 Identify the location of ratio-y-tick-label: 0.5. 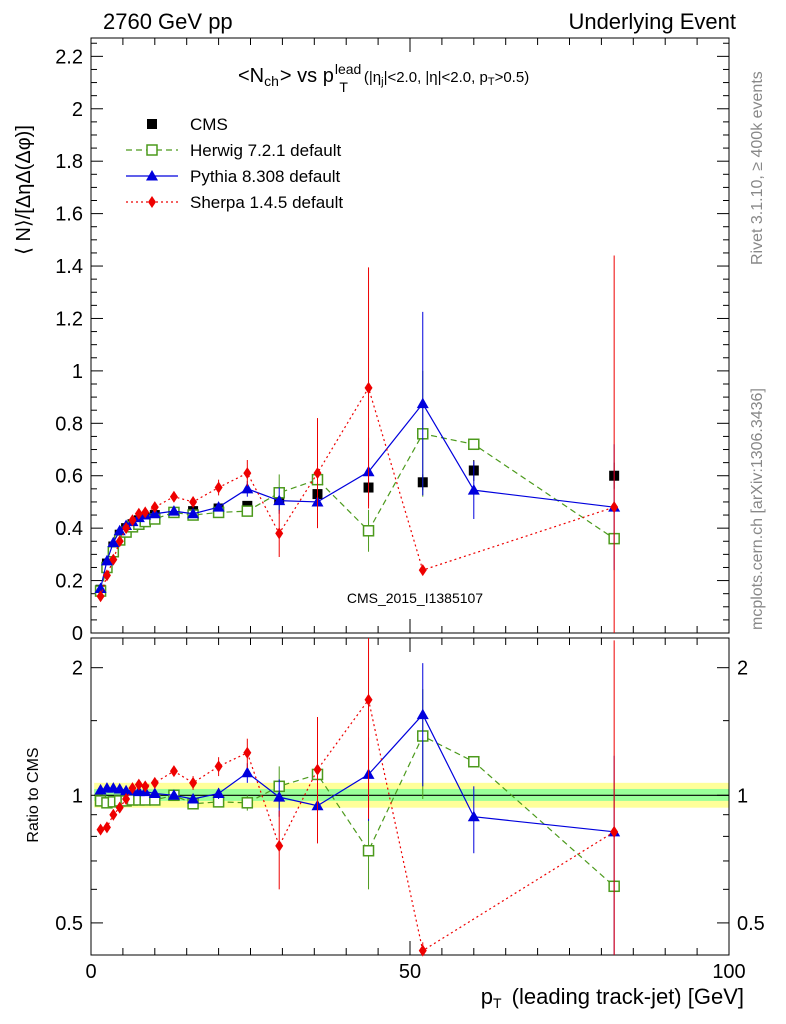
(69, 924).